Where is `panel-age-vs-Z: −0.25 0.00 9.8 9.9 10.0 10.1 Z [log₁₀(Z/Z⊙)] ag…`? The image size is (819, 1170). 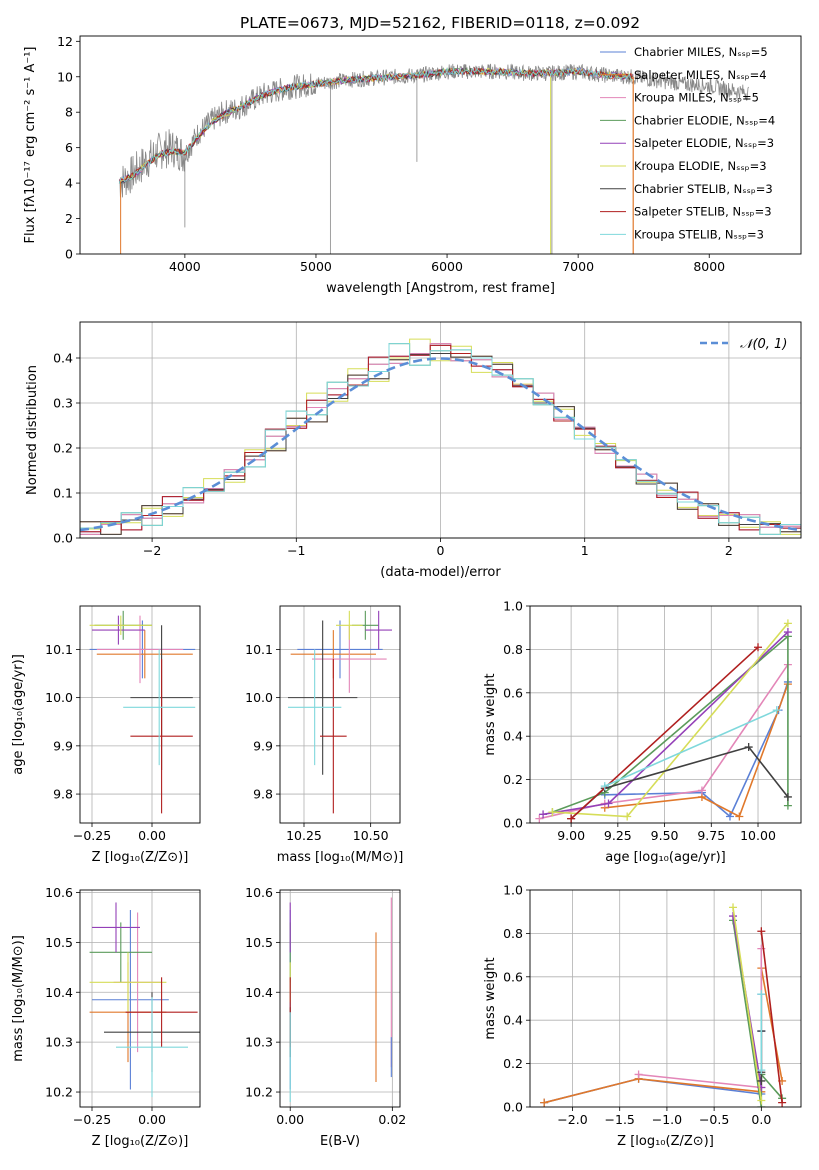 panel-age-vs-Z: −0.25 0.00 9.8 9.9 10.0 10.1 Z [log₁₀(Z/Z⊙)] ag… is located at coordinates (106, 735).